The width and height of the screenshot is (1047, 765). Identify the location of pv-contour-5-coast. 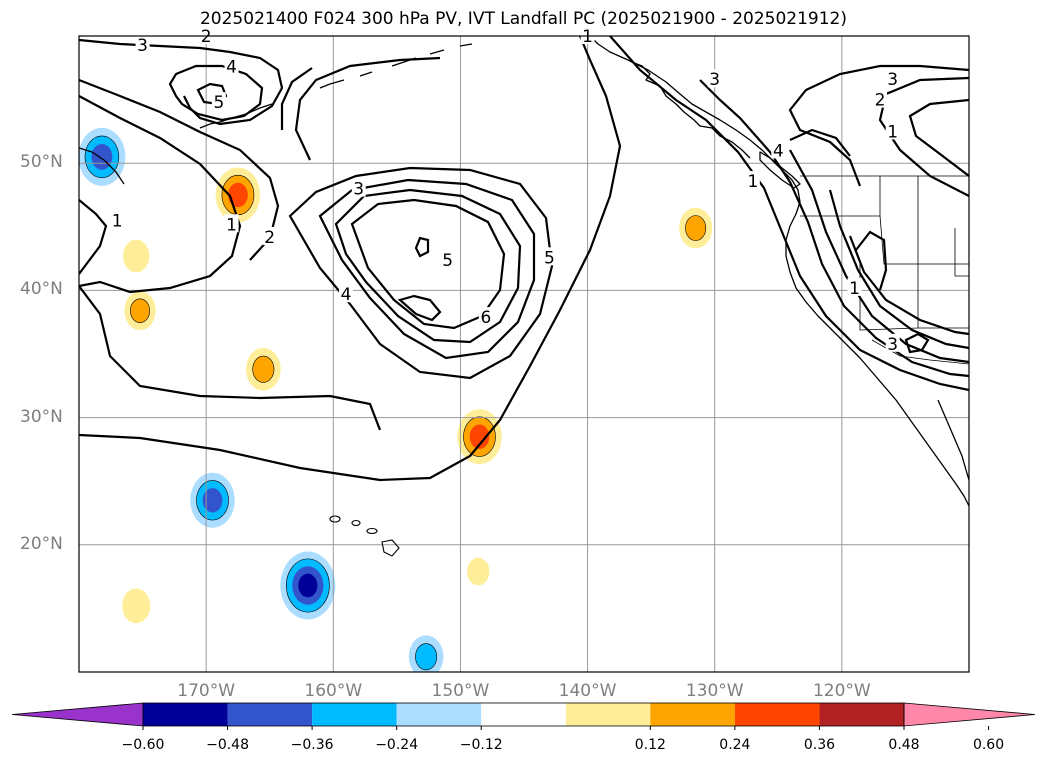
(908, 285).